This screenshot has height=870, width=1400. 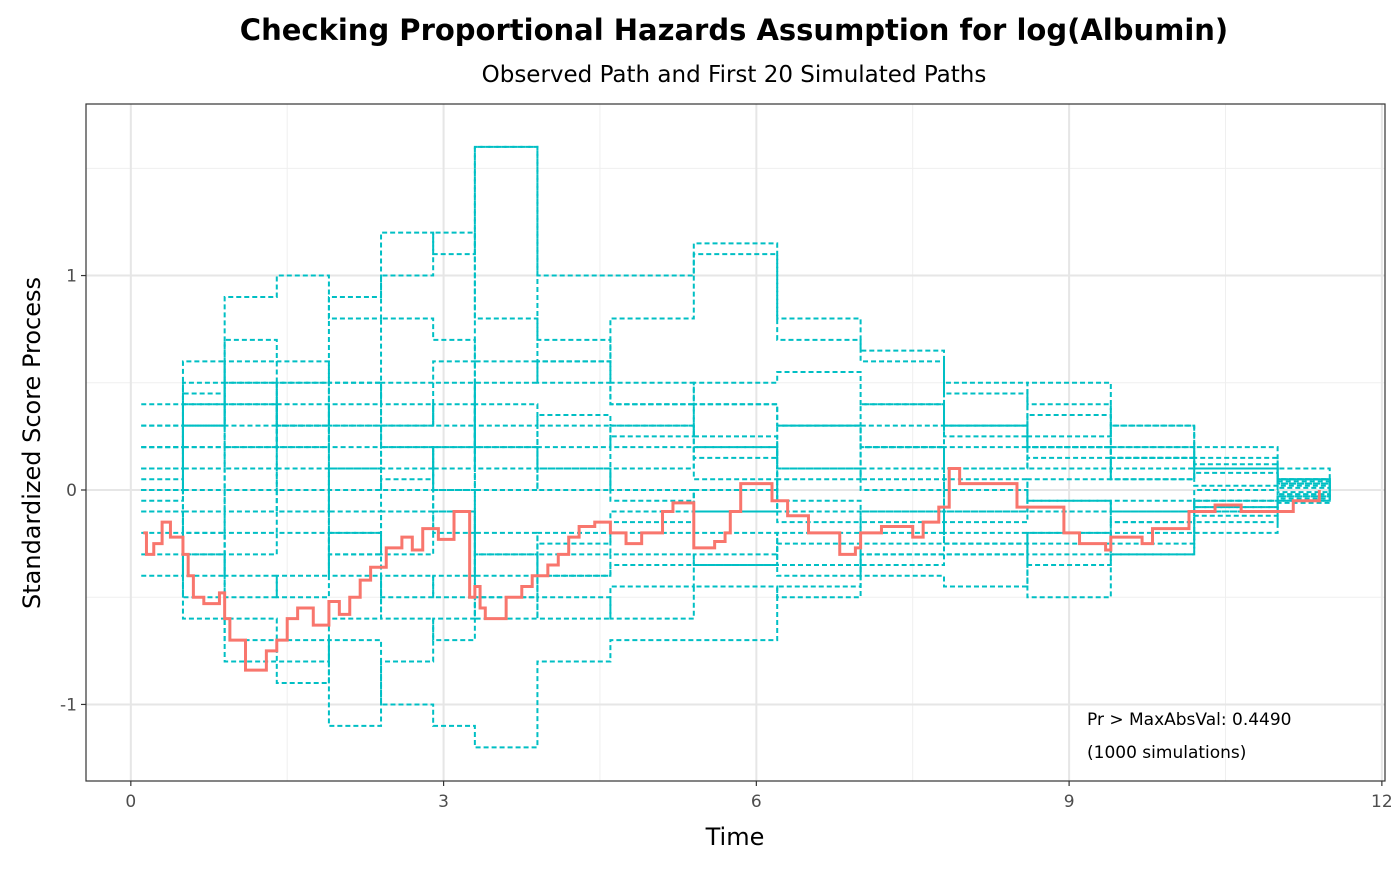 I want to click on x-tick-label: 0, so click(x=130, y=802).